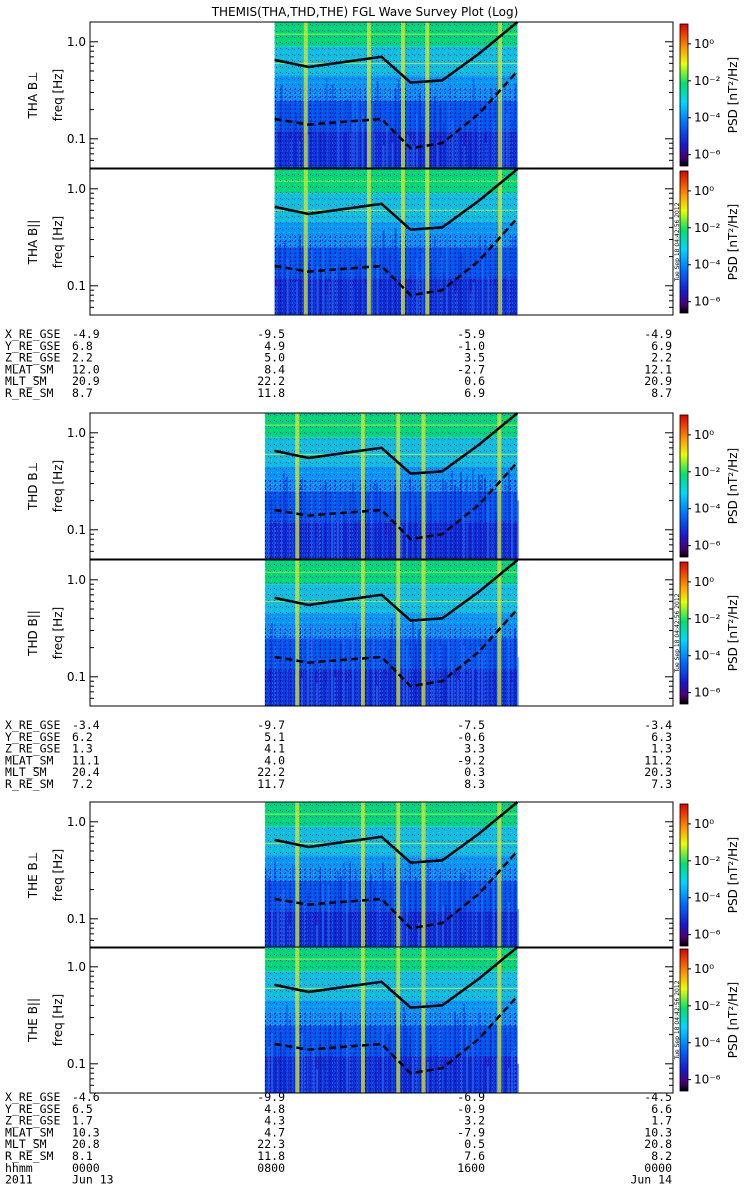 Image resolution: width=750 pixels, height=1200 pixels. I want to click on ephemeris-value: 7.2, so click(82, 784).